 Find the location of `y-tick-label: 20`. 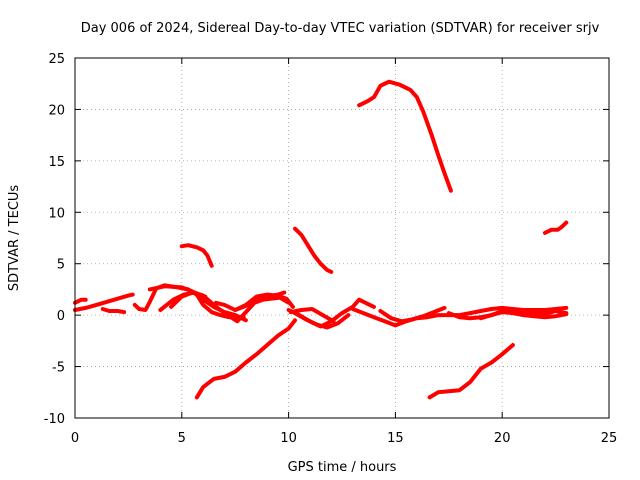

y-tick-label: 20 is located at coordinates (56, 110).